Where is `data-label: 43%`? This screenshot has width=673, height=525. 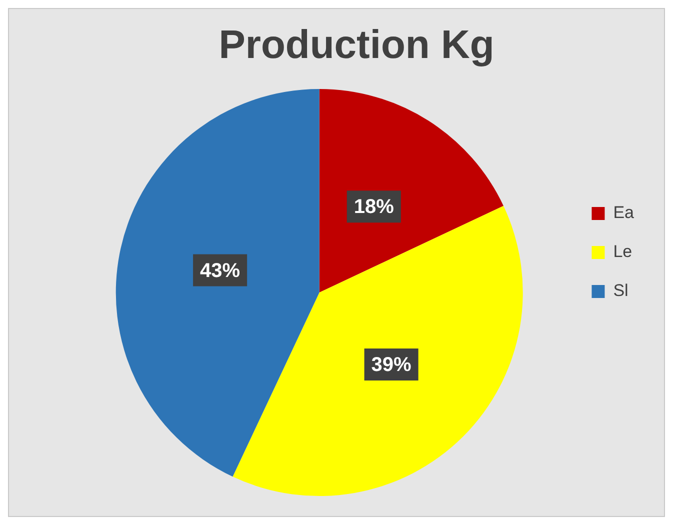 data-label: 43% is located at coordinates (220, 271).